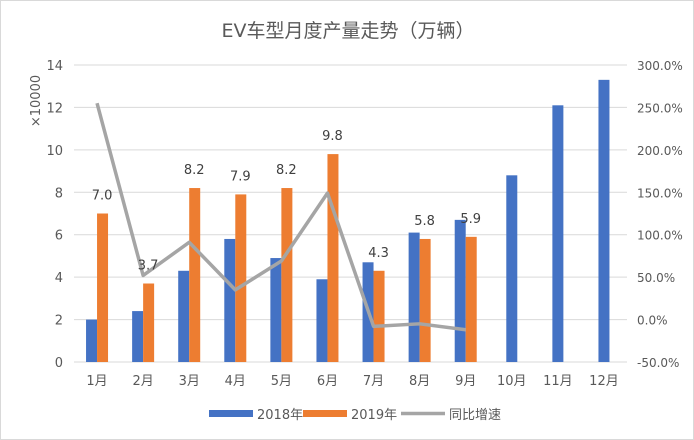 The height and width of the screenshot is (440, 694). Describe the element at coordinates (558, 381) in the screenshot. I see `x-tick-label: 11月` at that location.